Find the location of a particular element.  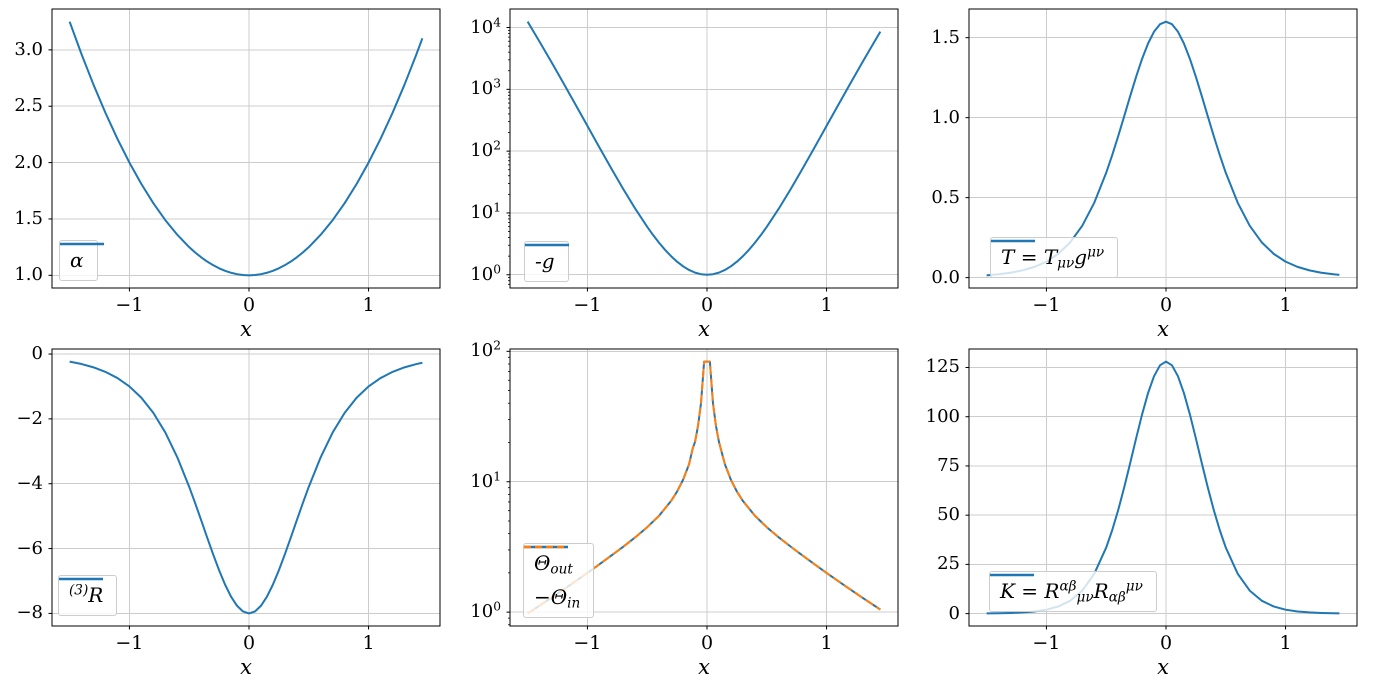

y-tick-label: 25 is located at coordinates (948, 564).